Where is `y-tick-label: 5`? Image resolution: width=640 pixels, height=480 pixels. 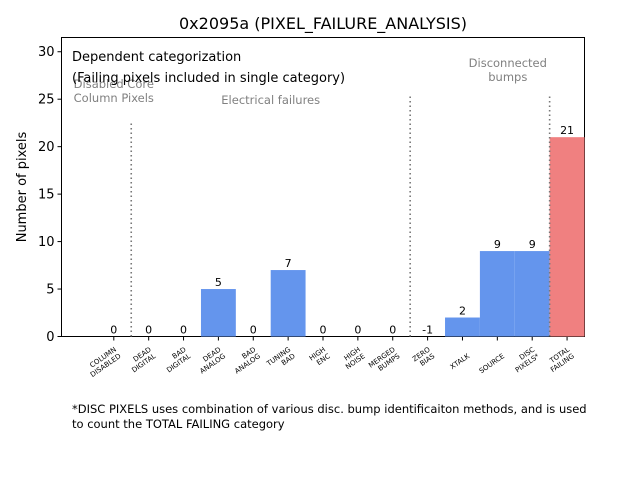 y-tick-label: 5 is located at coordinates (50, 290).